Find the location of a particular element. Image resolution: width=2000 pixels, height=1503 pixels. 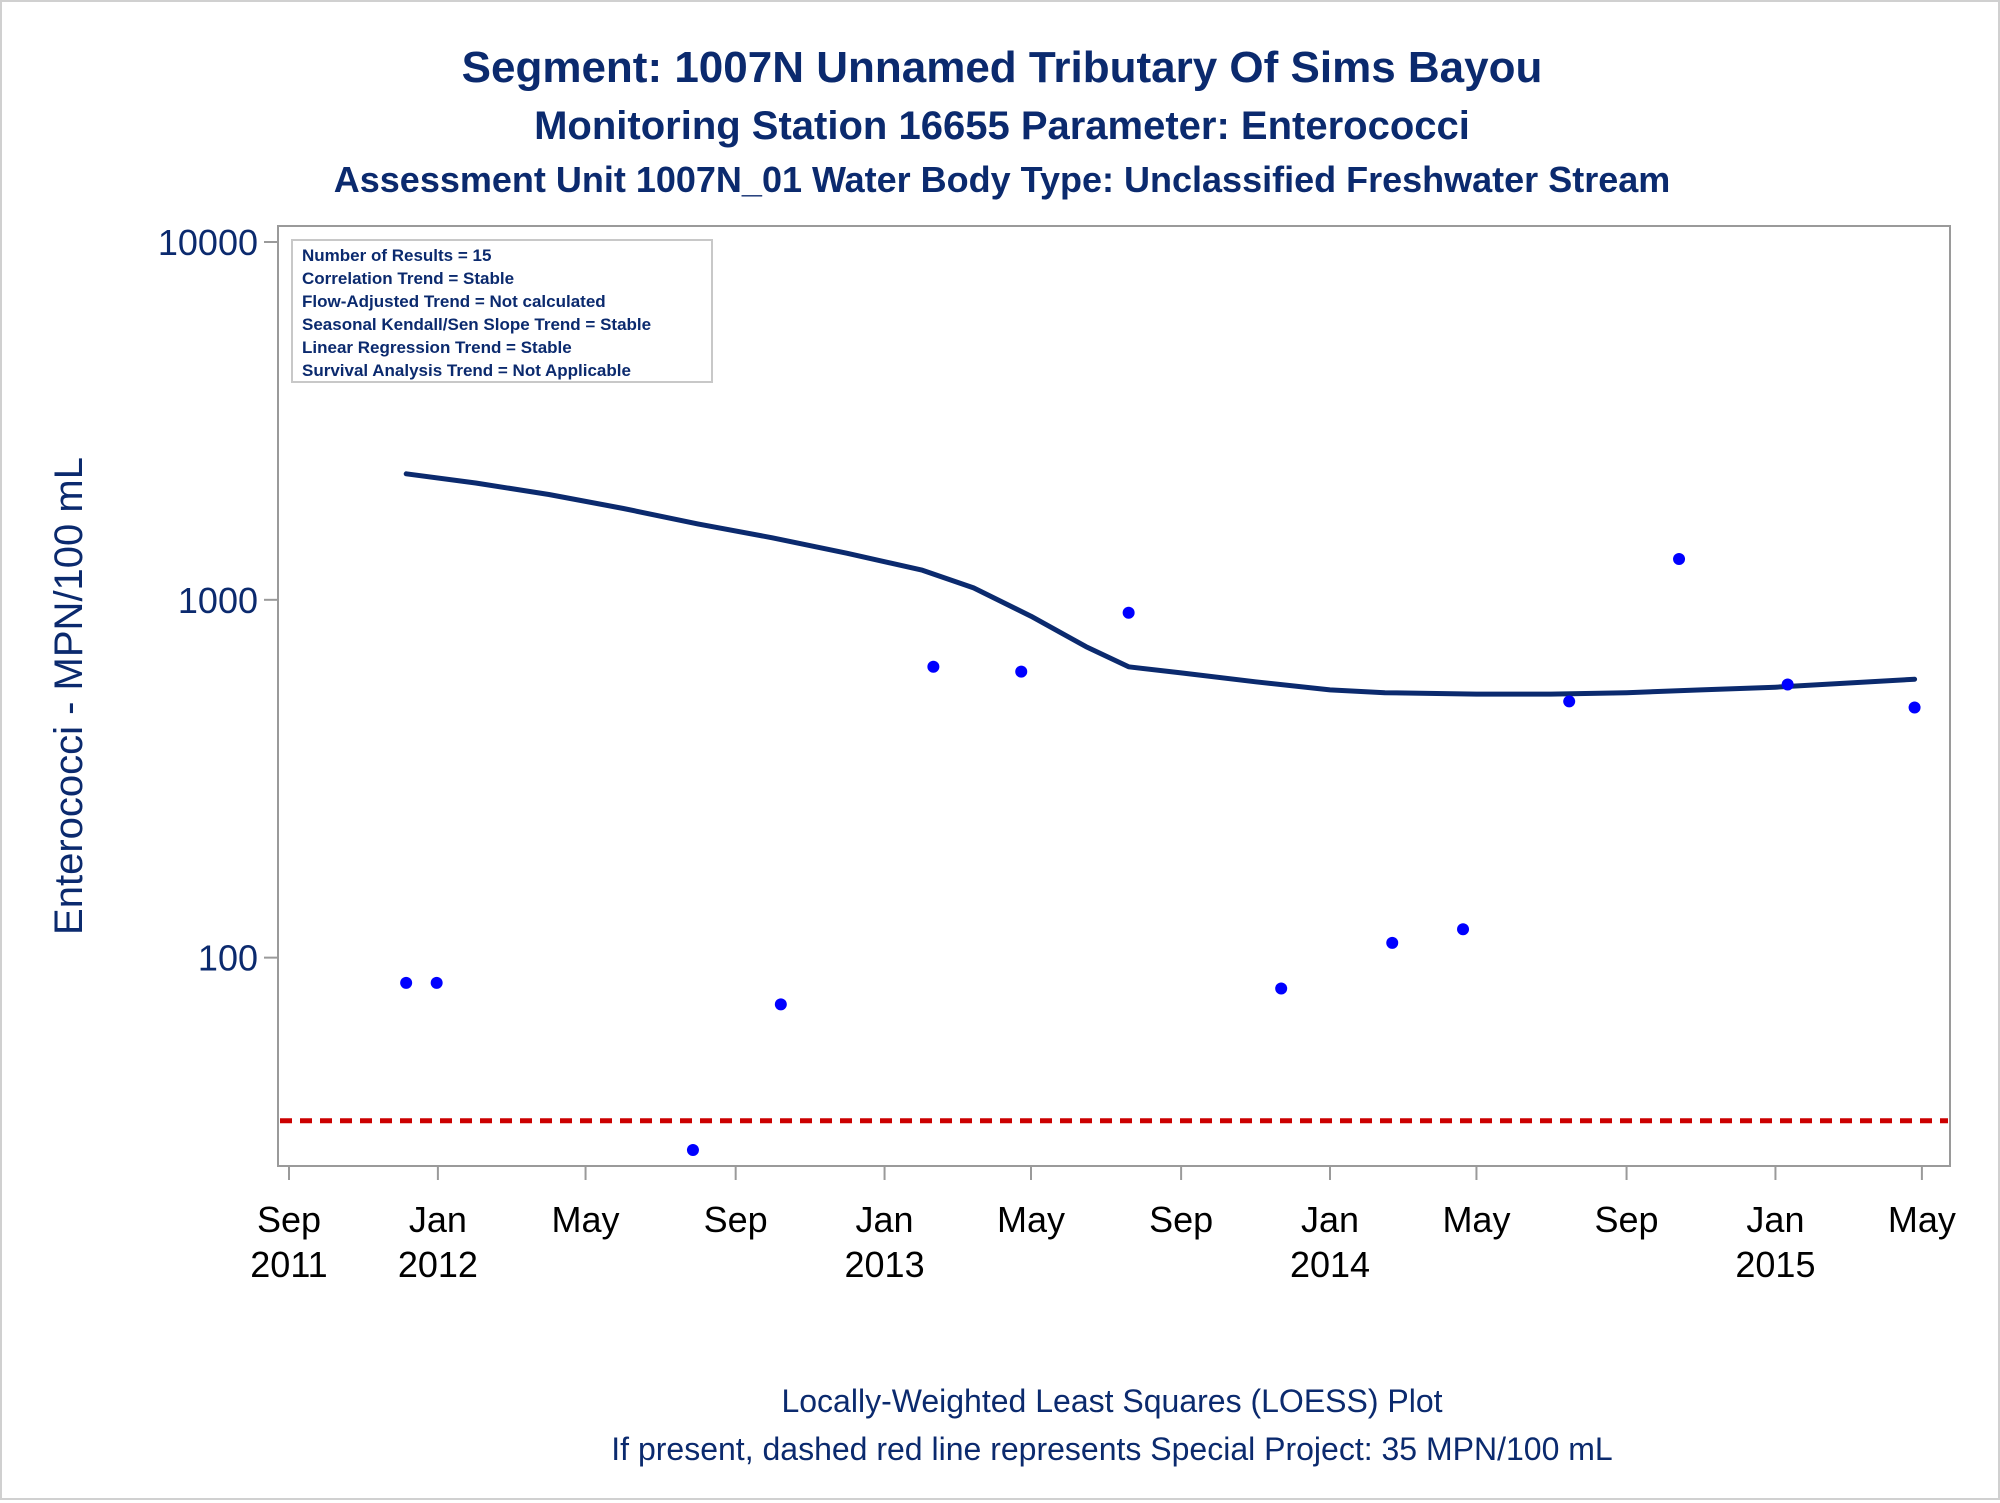

stat-linear-regression-trend: Linear Regression Trend = Stable is located at coordinates (437, 347).